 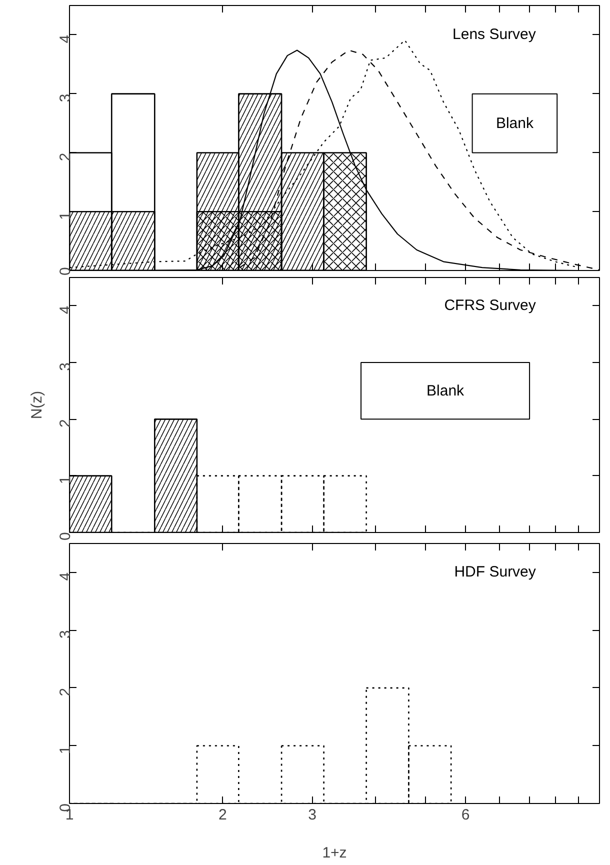 What do you see at coordinates (494, 35) in the screenshot?
I see `text: Lens Survey` at bounding box center [494, 35].